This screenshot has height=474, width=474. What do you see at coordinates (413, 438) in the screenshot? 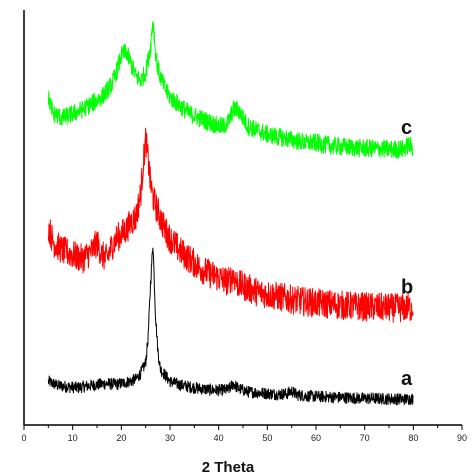
I see `x-tick-label: 80` at bounding box center [413, 438].